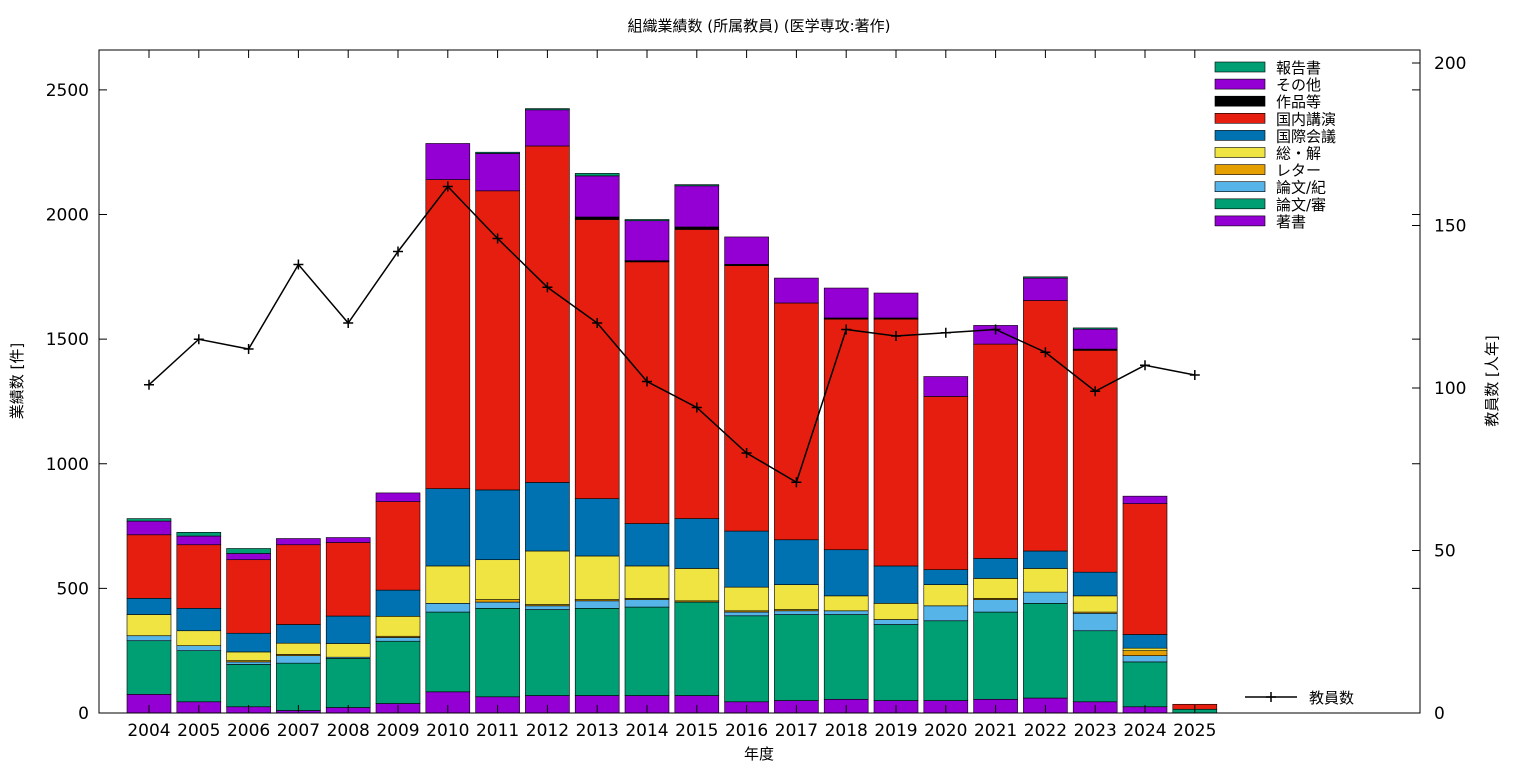 The image size is (1536, 768). What do you see at coordinates (73, 589) in the screenshot?
I see `y-tick-label: 500` at bounding box center [73, 589].